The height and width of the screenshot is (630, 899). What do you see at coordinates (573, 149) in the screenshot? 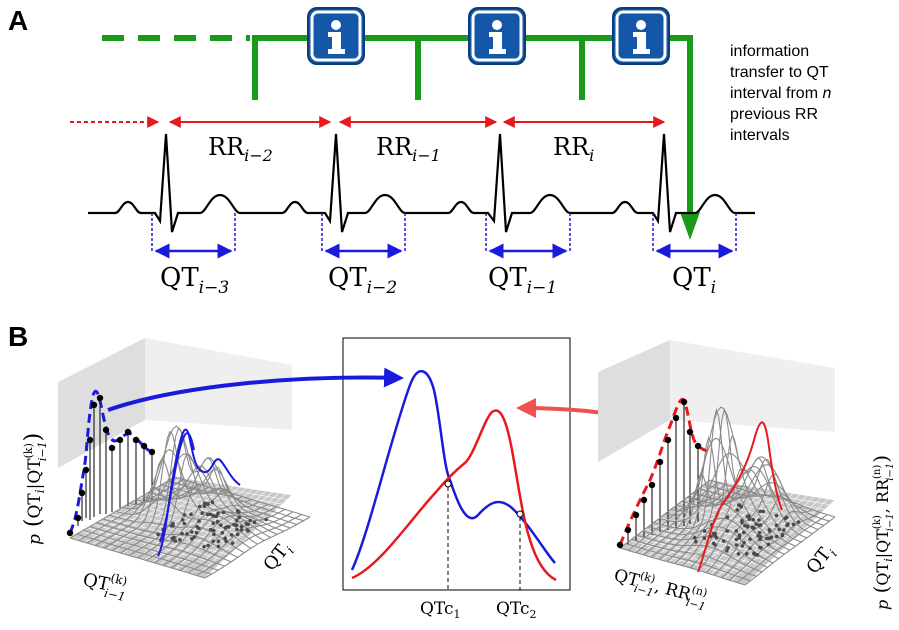
I see `rr-label: RRi` at bounding box center [573, 149].